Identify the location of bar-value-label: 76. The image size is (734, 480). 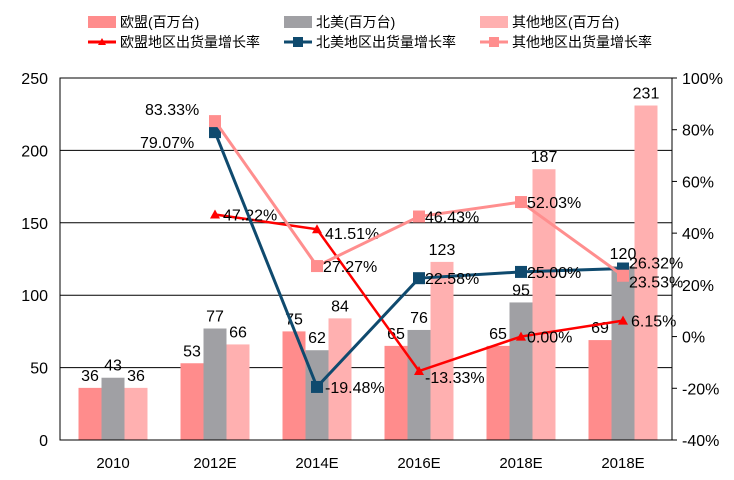
(419, 318).